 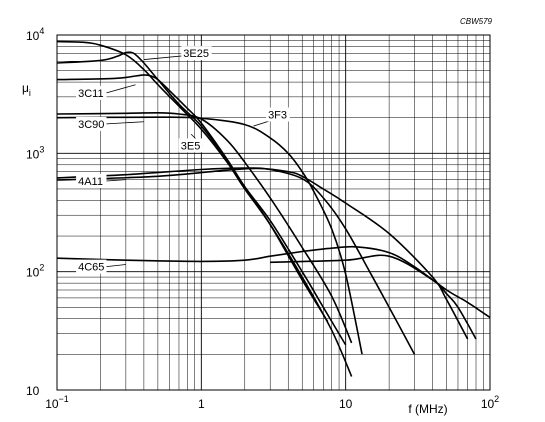 What do you see at coordinates (427, 409) in the screenshot?
I see `x-axis-label: f (MHz)` at bounding box center [427, 409].